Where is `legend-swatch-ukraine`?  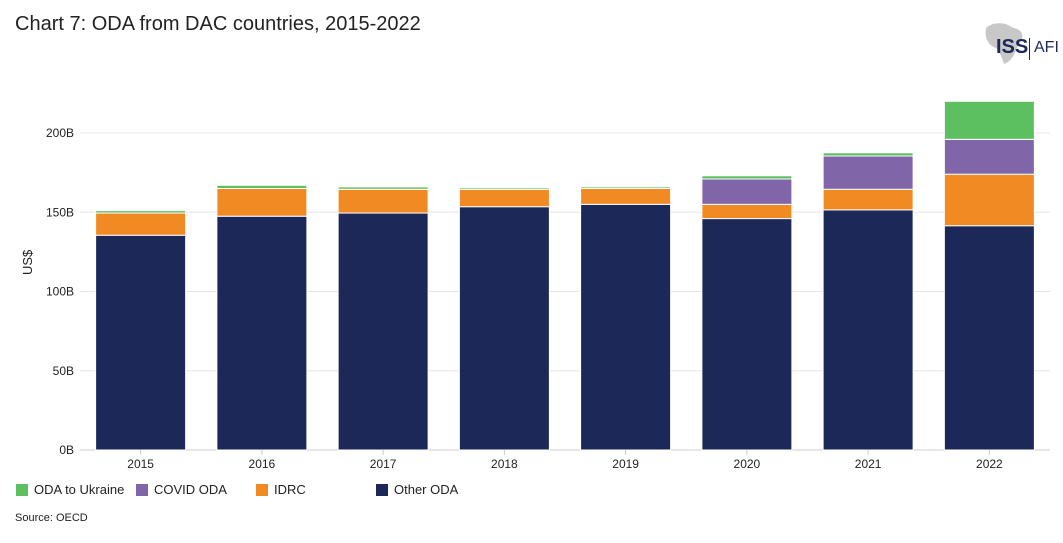 legend-swatch-ukraine is located at coordinates (22, 489).